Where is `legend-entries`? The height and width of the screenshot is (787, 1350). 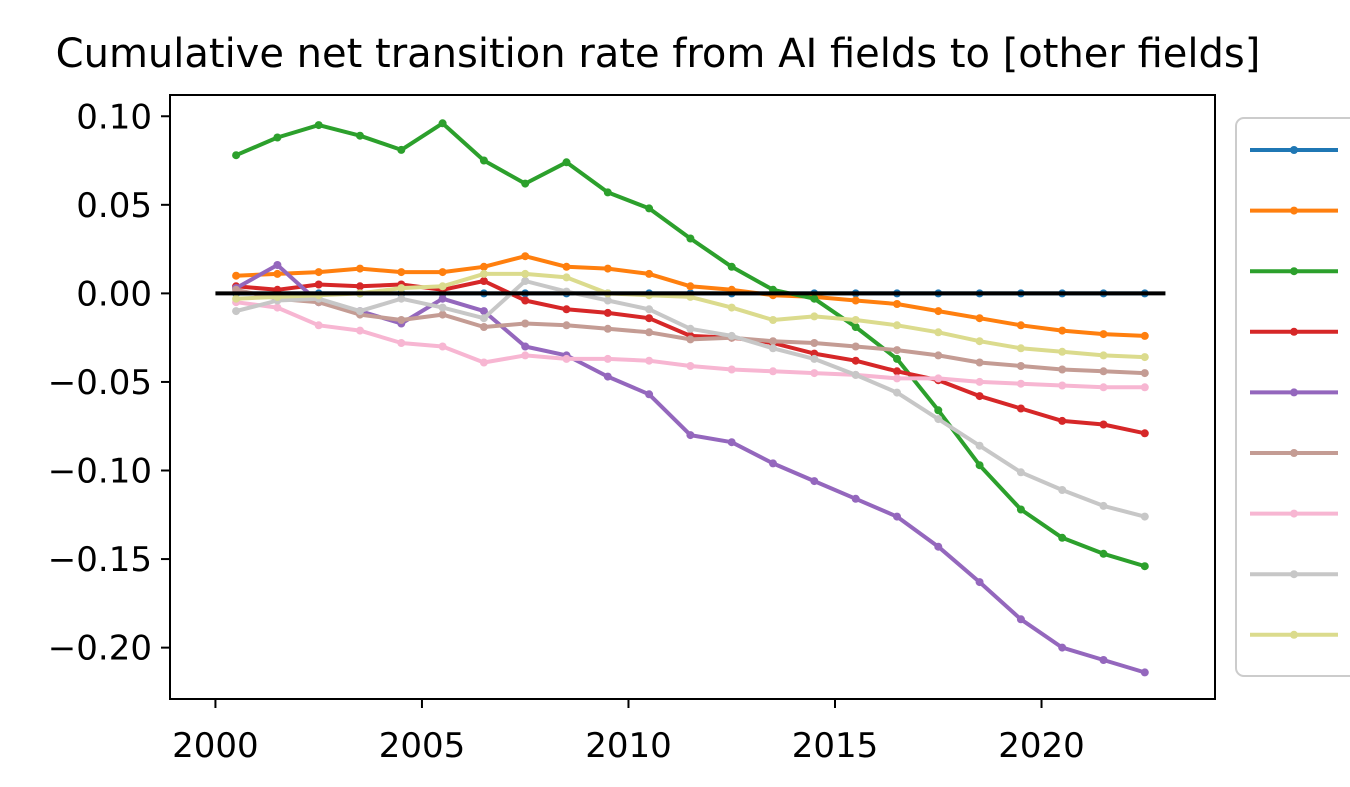 legend-entries is located at coordinates (1294, 392).